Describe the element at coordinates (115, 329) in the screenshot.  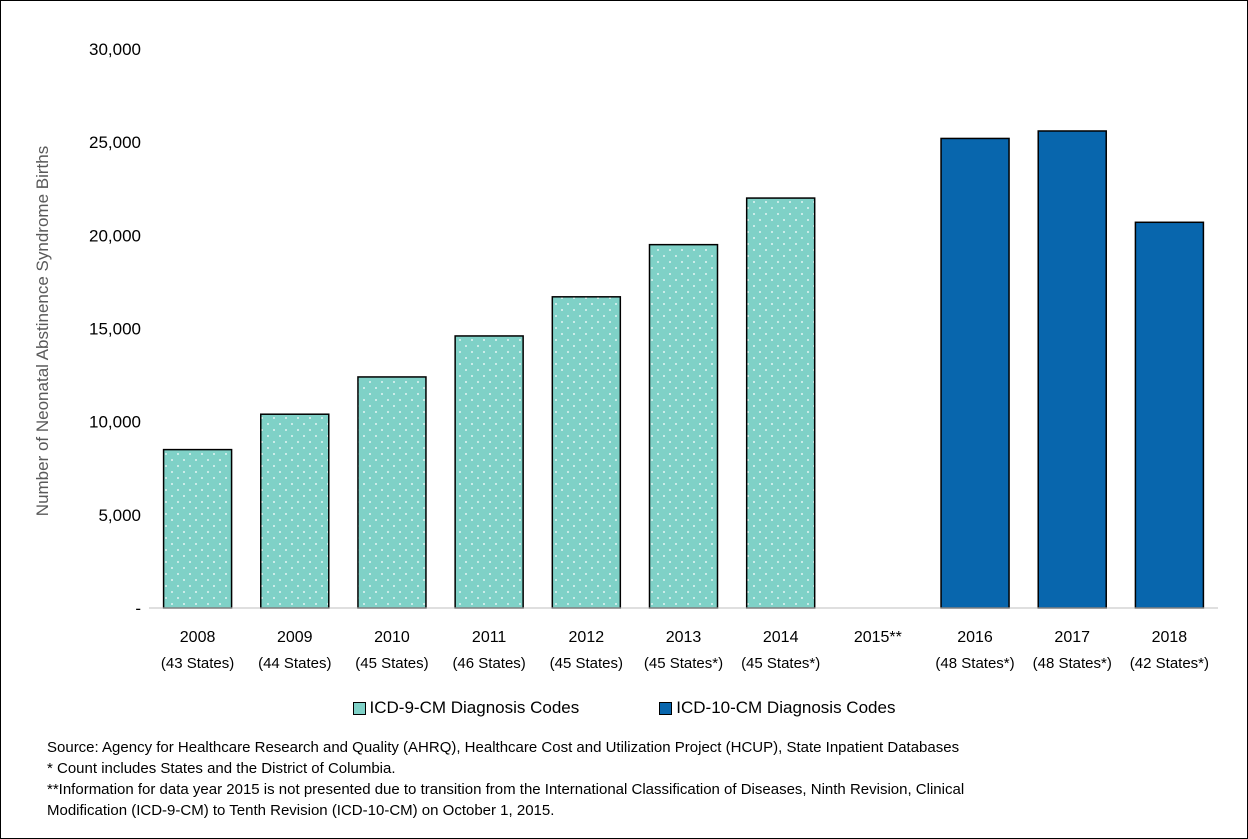
I see `y-tick-label: 15,000` at that location.